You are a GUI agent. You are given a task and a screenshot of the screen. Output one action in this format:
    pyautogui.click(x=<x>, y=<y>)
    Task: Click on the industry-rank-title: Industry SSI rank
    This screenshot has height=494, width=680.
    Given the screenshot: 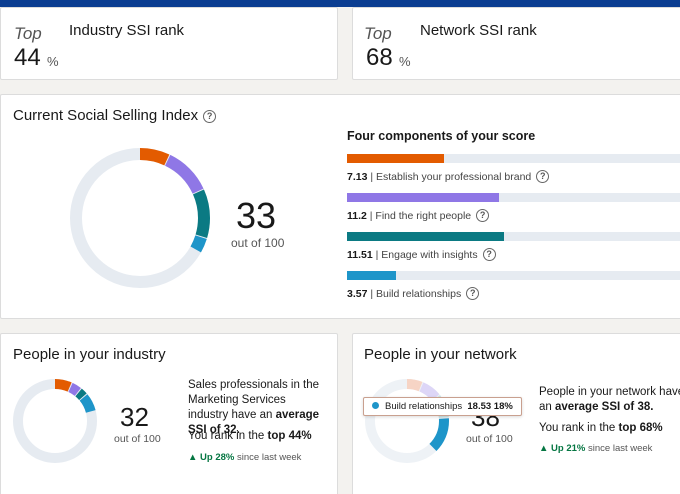 What is the action you would take?
    pyautogui.click(x=127, y=30)
    